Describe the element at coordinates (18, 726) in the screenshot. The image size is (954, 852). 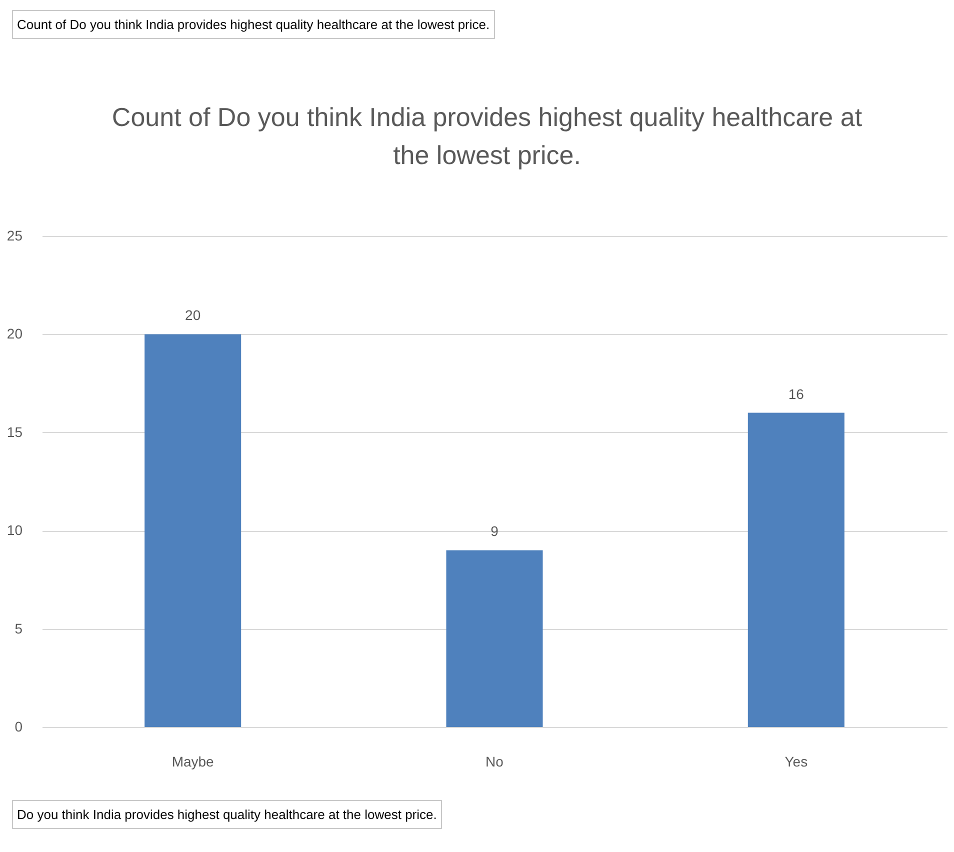
I see `y-tick-label: 0` at that location.